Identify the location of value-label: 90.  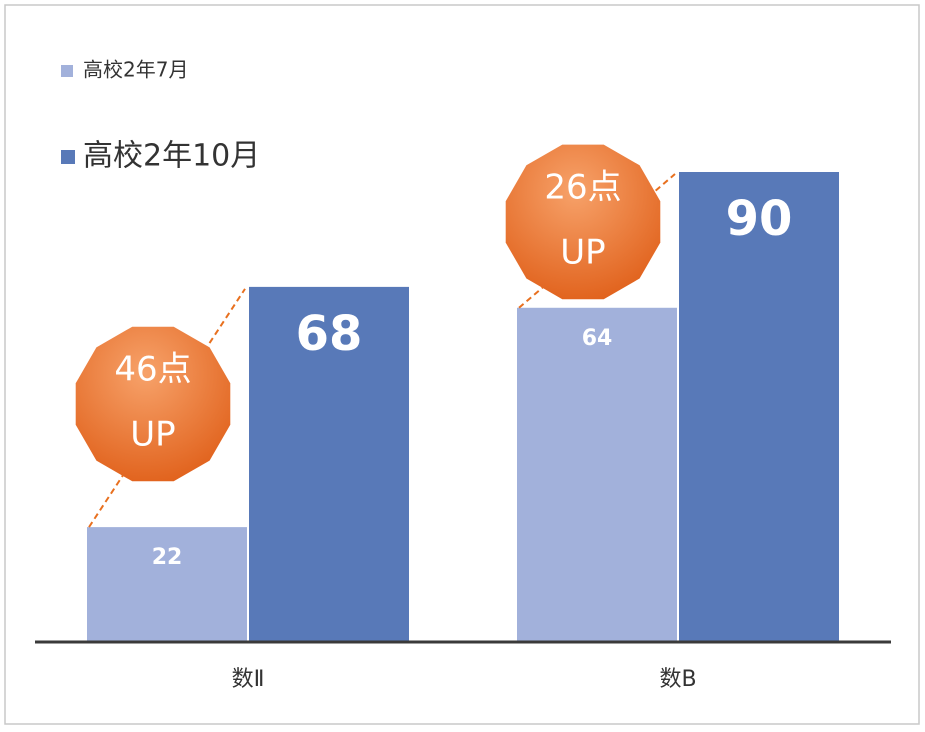
(759, 219).